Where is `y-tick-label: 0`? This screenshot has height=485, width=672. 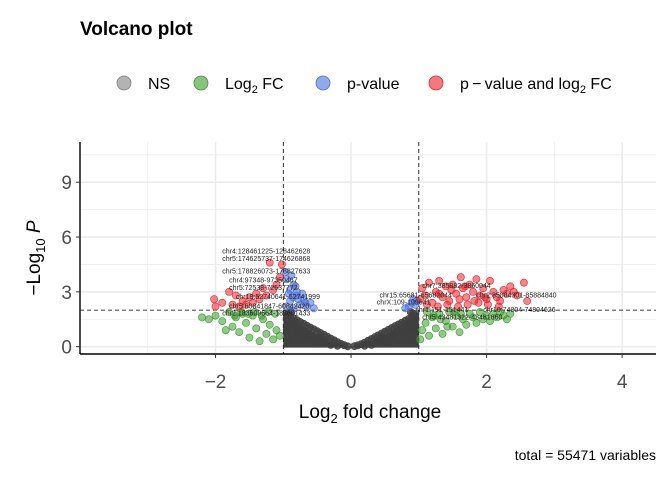
y-tick-label: 0 is located at coordinates (66, 348).